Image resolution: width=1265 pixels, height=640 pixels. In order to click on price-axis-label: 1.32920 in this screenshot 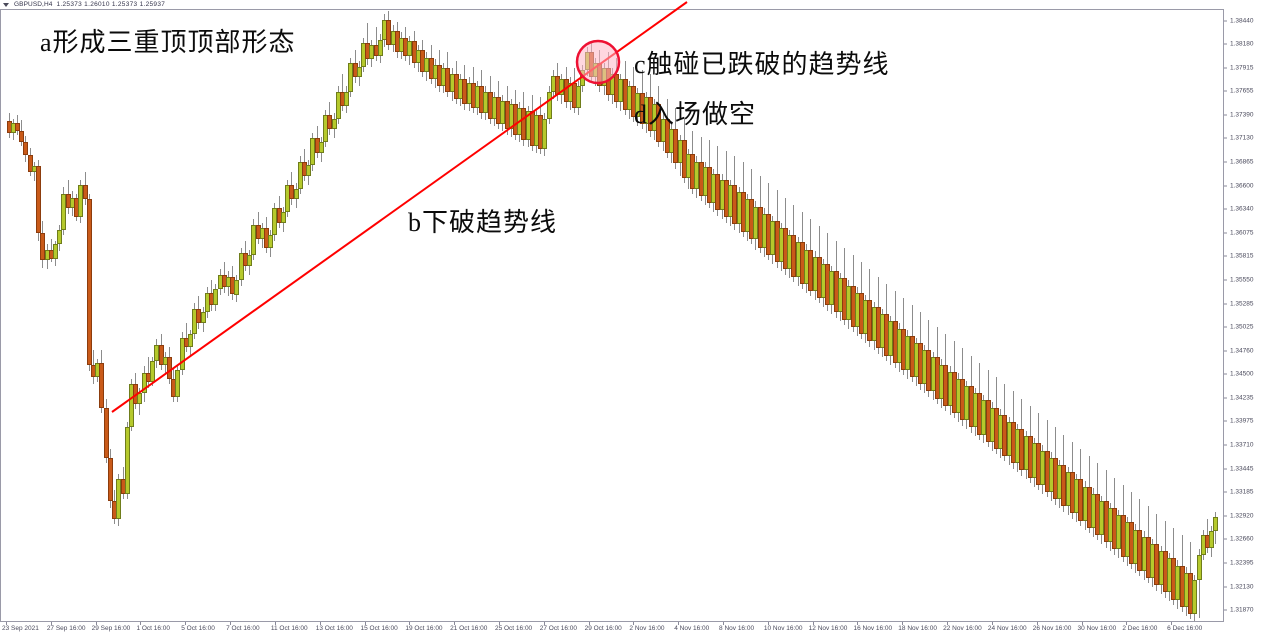, I will do `click(1242, 516)`.